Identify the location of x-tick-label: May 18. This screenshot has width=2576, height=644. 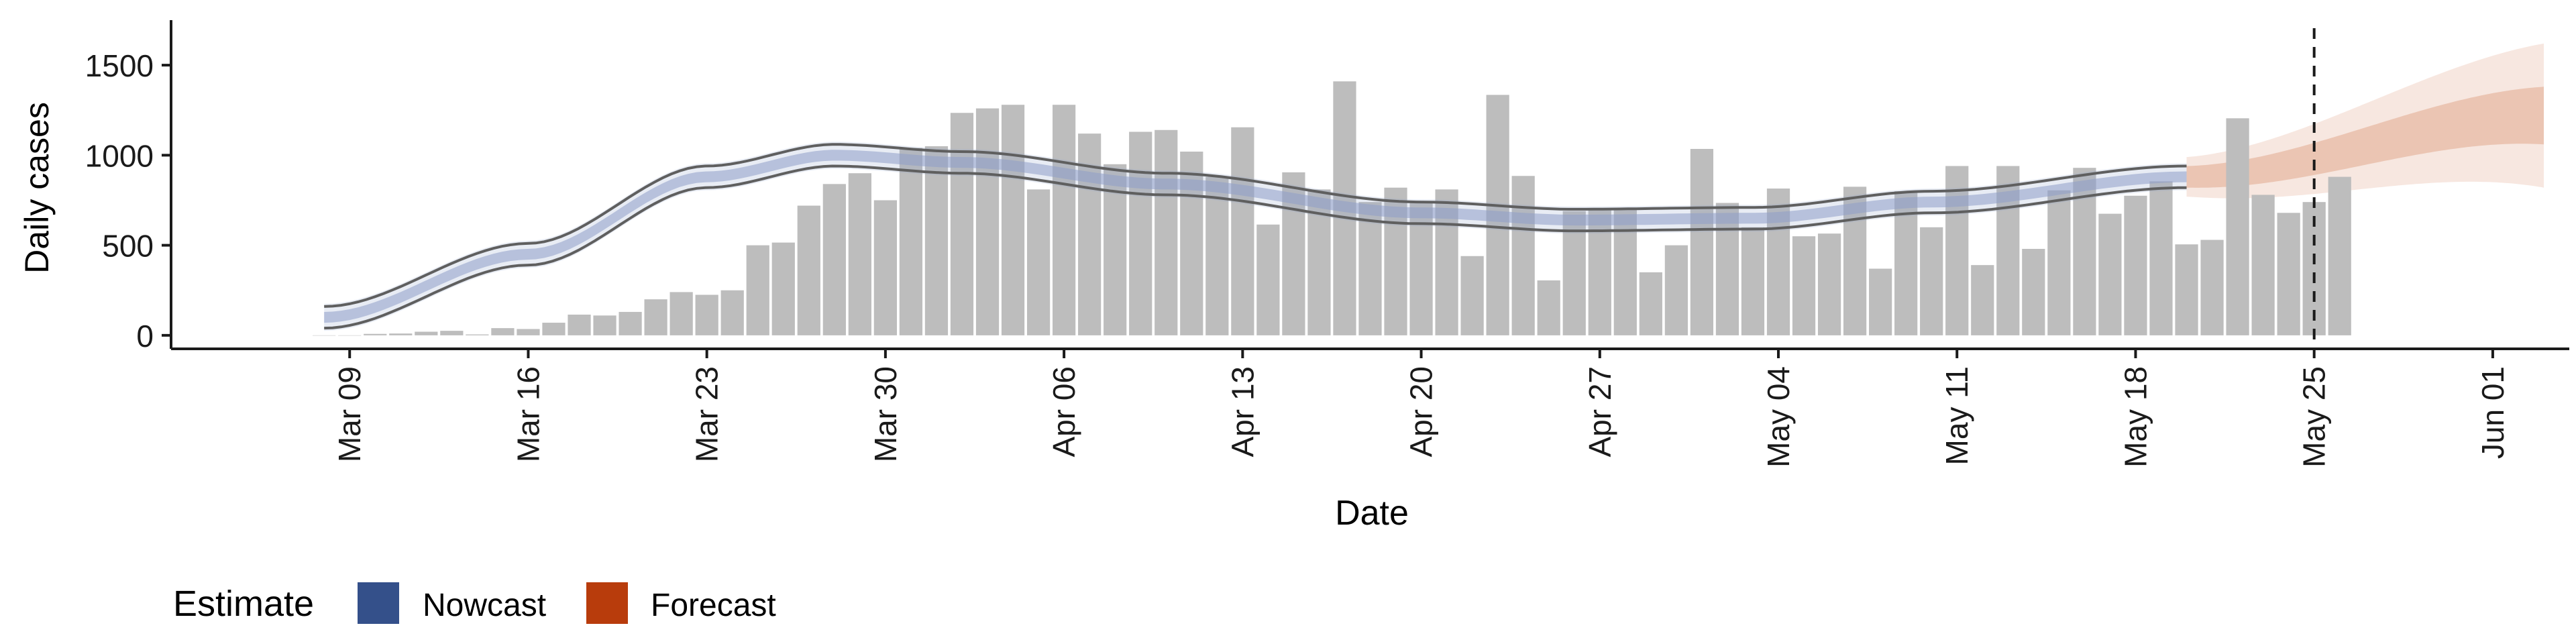
(2135, 417).